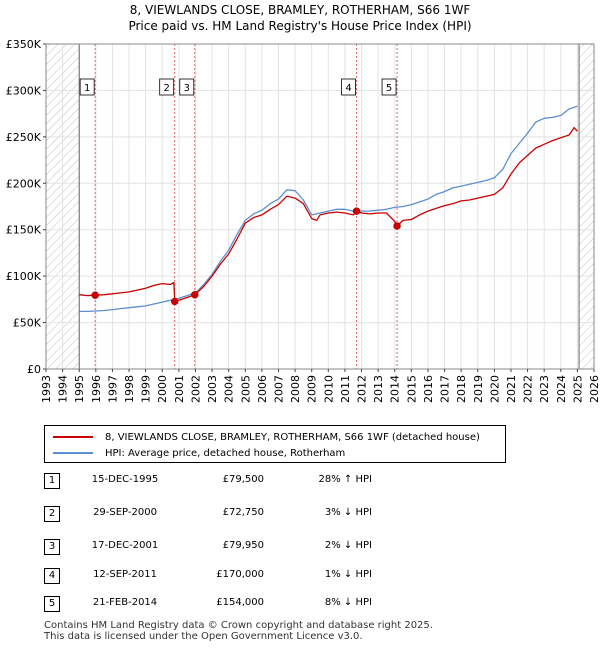 The image size is (600, 650). What do you see at coordinates (478, 389) in the screenshot?
I see `x-tick-label: 2019` at bounding box center [478, 389].